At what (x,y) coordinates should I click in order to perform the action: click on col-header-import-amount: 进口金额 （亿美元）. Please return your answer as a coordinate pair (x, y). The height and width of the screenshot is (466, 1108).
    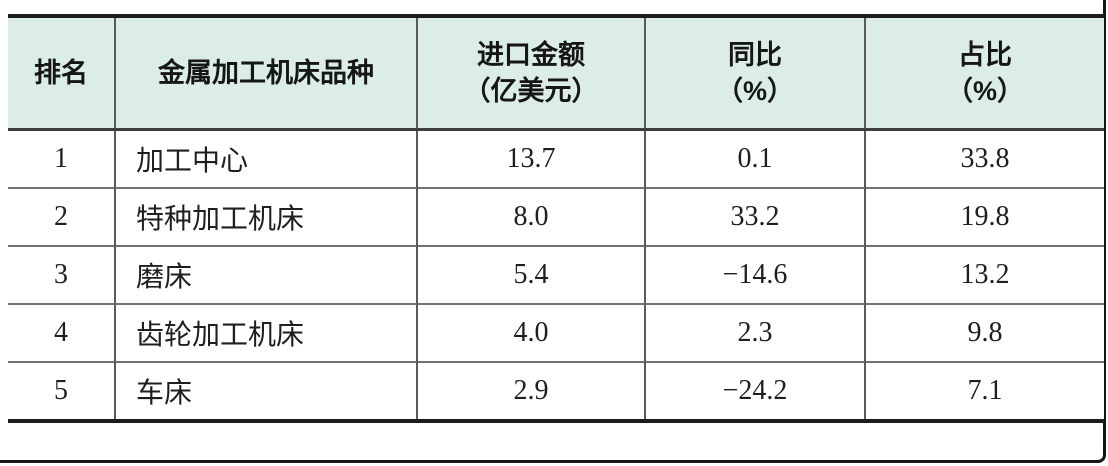
    Looking at the image, I should click on (531, 73).